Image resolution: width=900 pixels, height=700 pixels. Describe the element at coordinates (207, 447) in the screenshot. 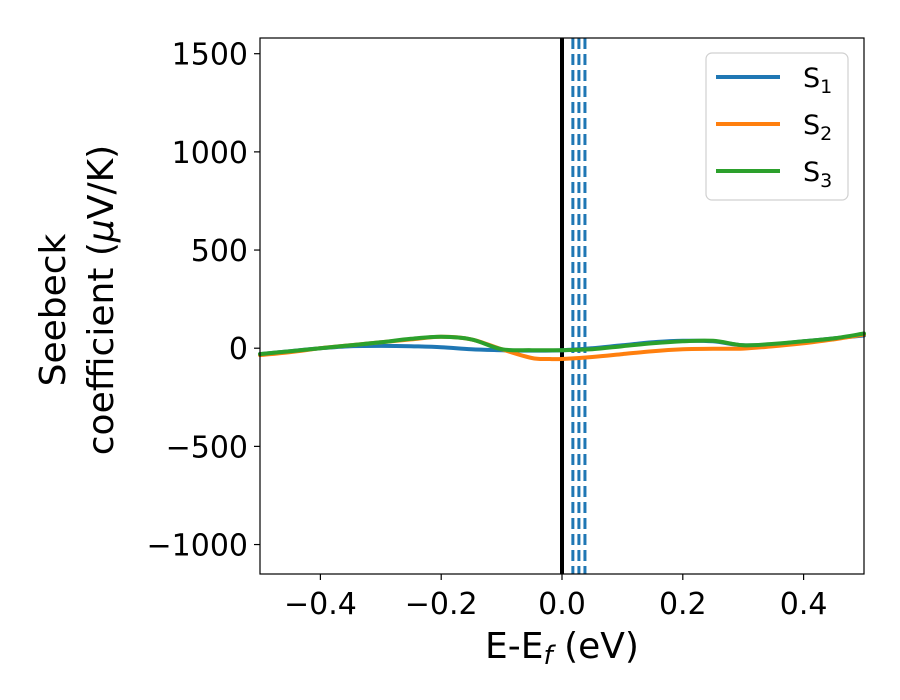

I see `y-tick-label: −500` at that location.